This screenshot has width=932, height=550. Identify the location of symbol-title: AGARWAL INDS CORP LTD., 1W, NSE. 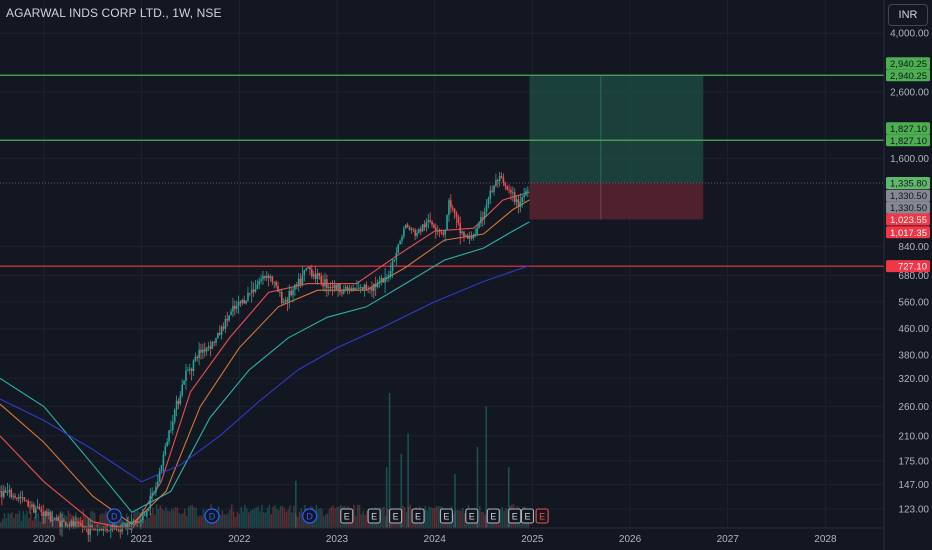
(114, 13).